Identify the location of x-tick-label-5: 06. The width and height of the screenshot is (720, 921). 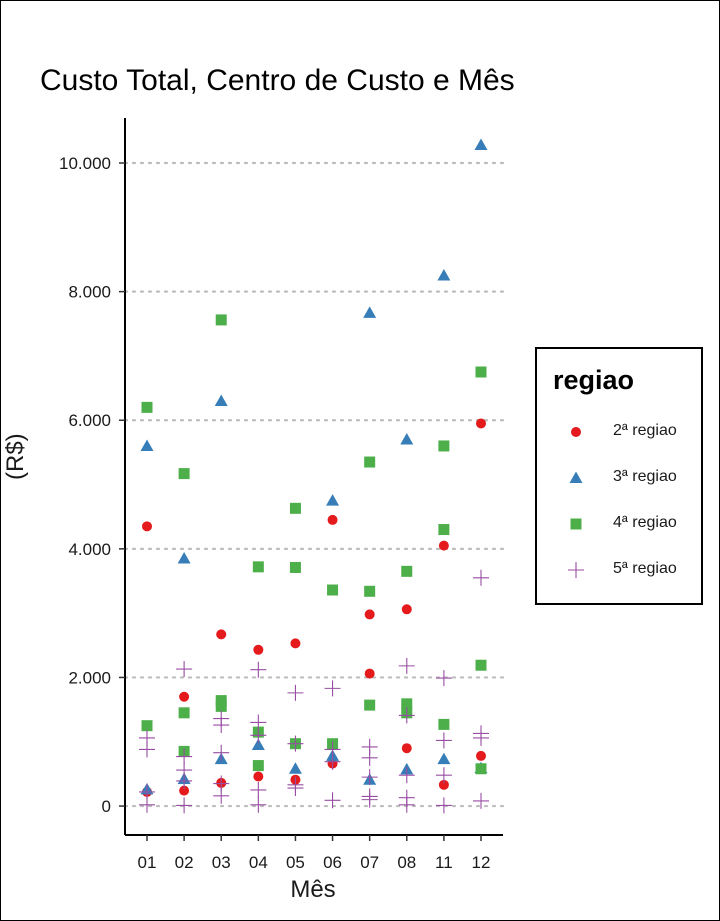
(332, 862).